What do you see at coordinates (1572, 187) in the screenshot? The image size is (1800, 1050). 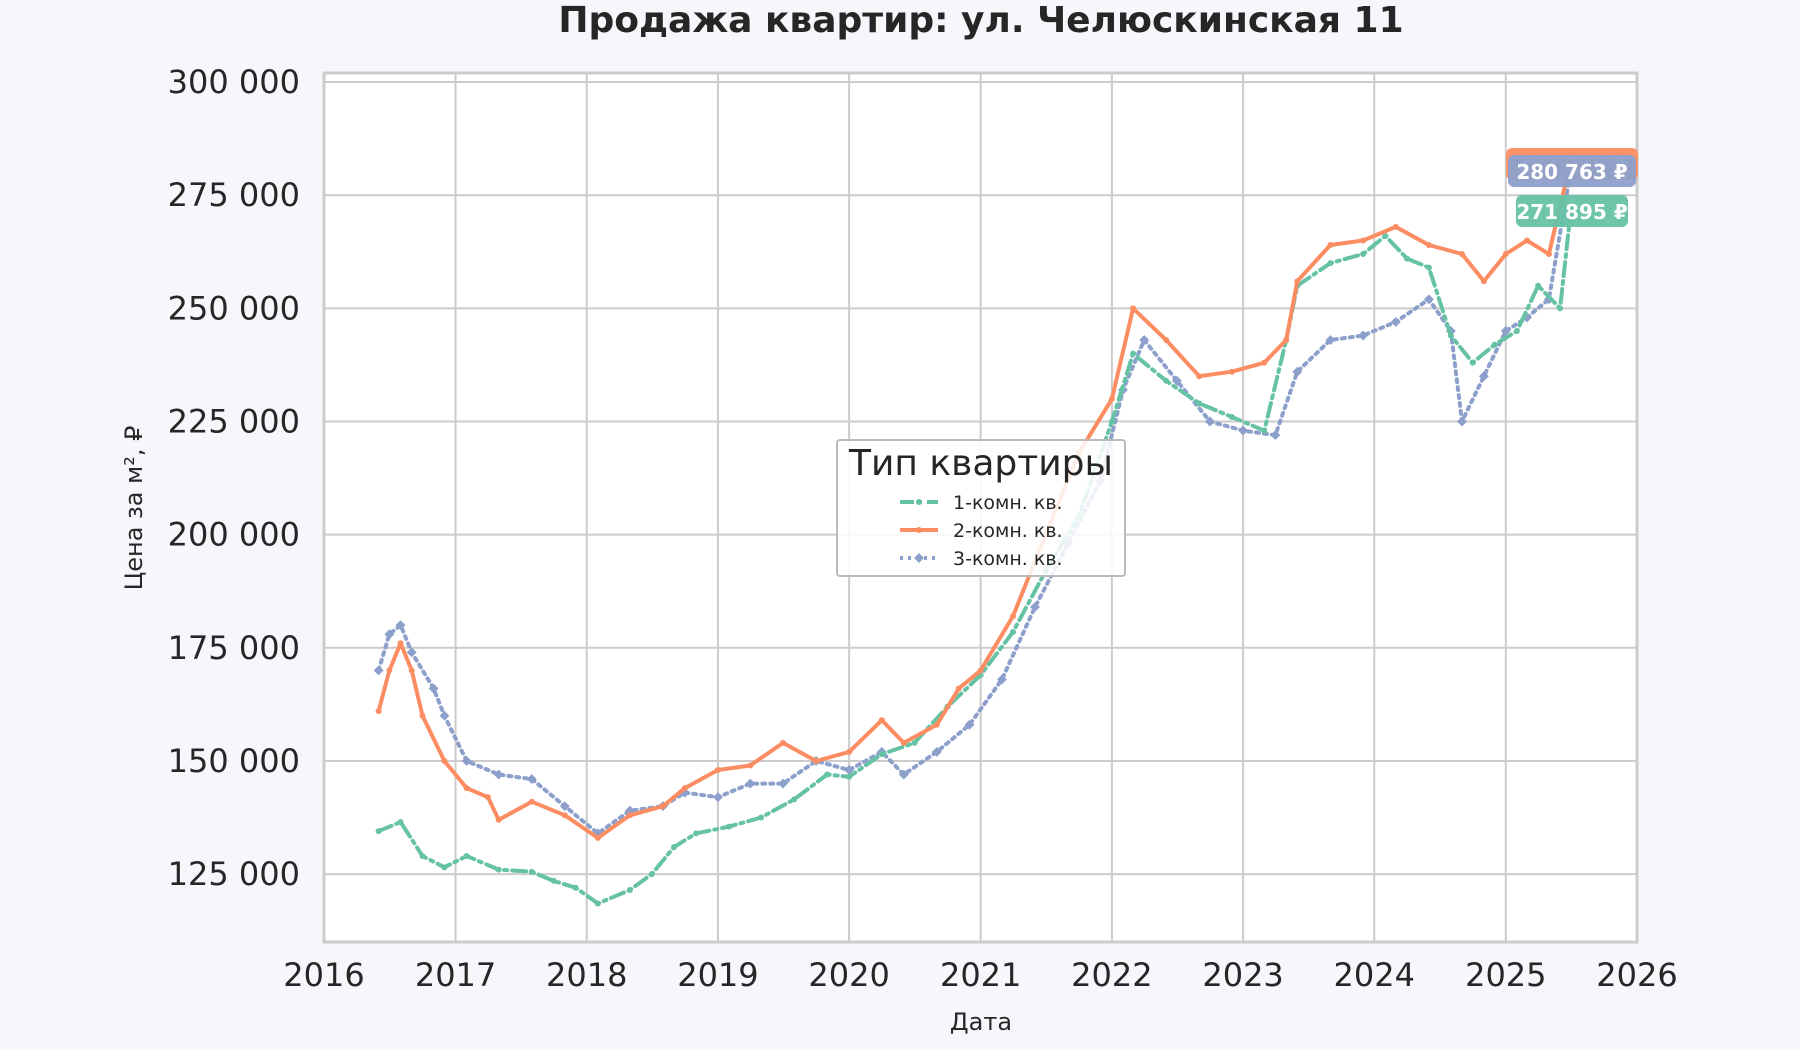 I see `end-labels: 282 716 ₽280 763 ₽271 895 ₽` at bounding box center [1572, 187].